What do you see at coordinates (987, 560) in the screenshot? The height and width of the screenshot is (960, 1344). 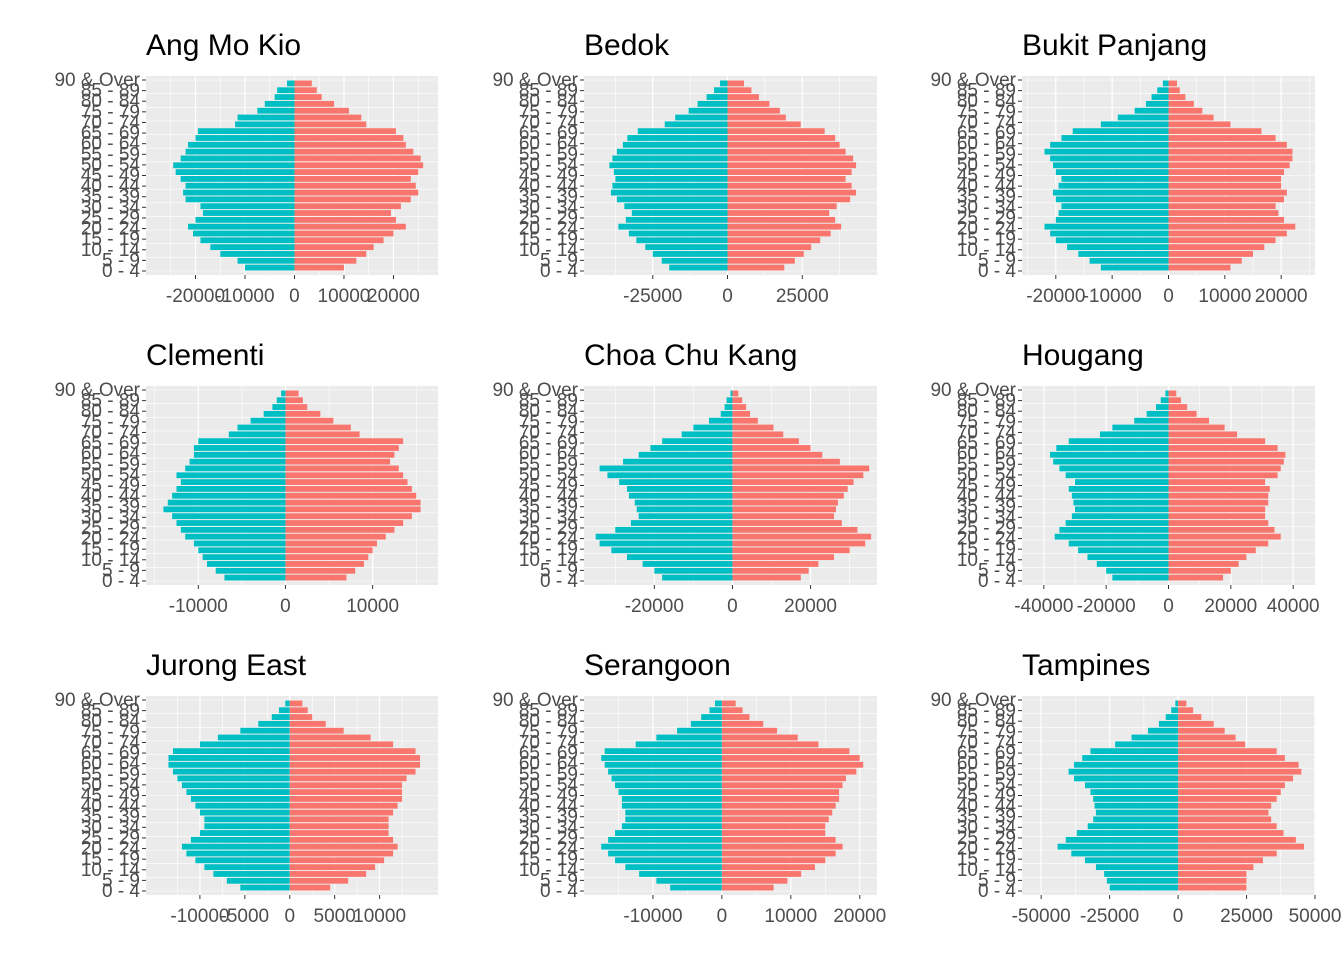 I see `y-tick-label: 10 - 14` at bounding box center [987, 560].